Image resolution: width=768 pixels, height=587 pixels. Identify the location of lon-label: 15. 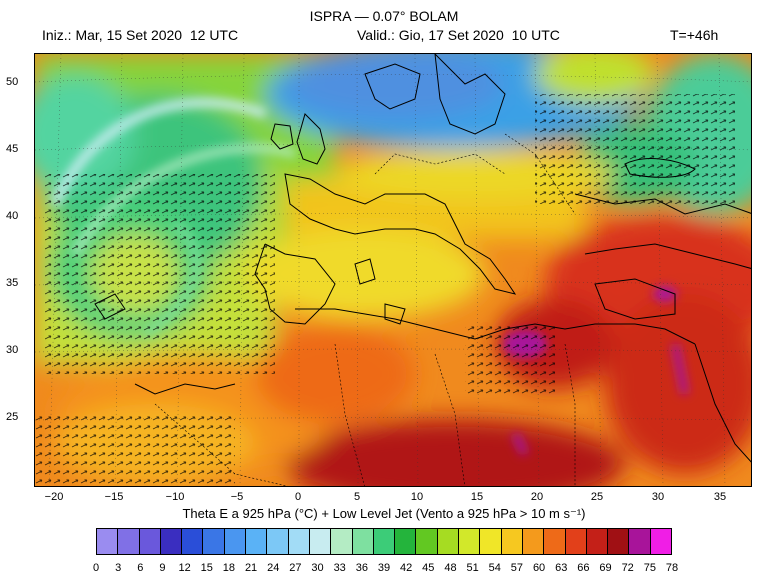
(477, 497).